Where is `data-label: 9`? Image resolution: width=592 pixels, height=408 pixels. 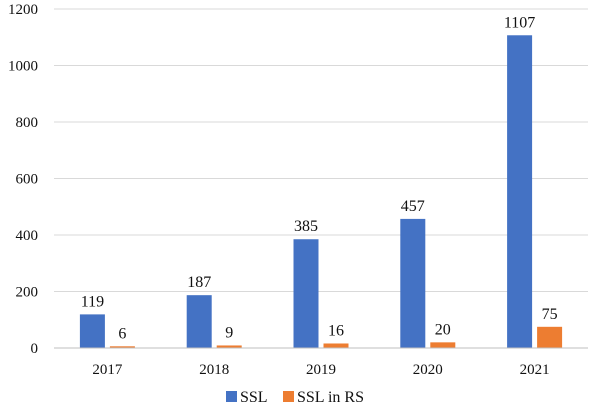 data-label: 9 is located at coordinates (229, 332).